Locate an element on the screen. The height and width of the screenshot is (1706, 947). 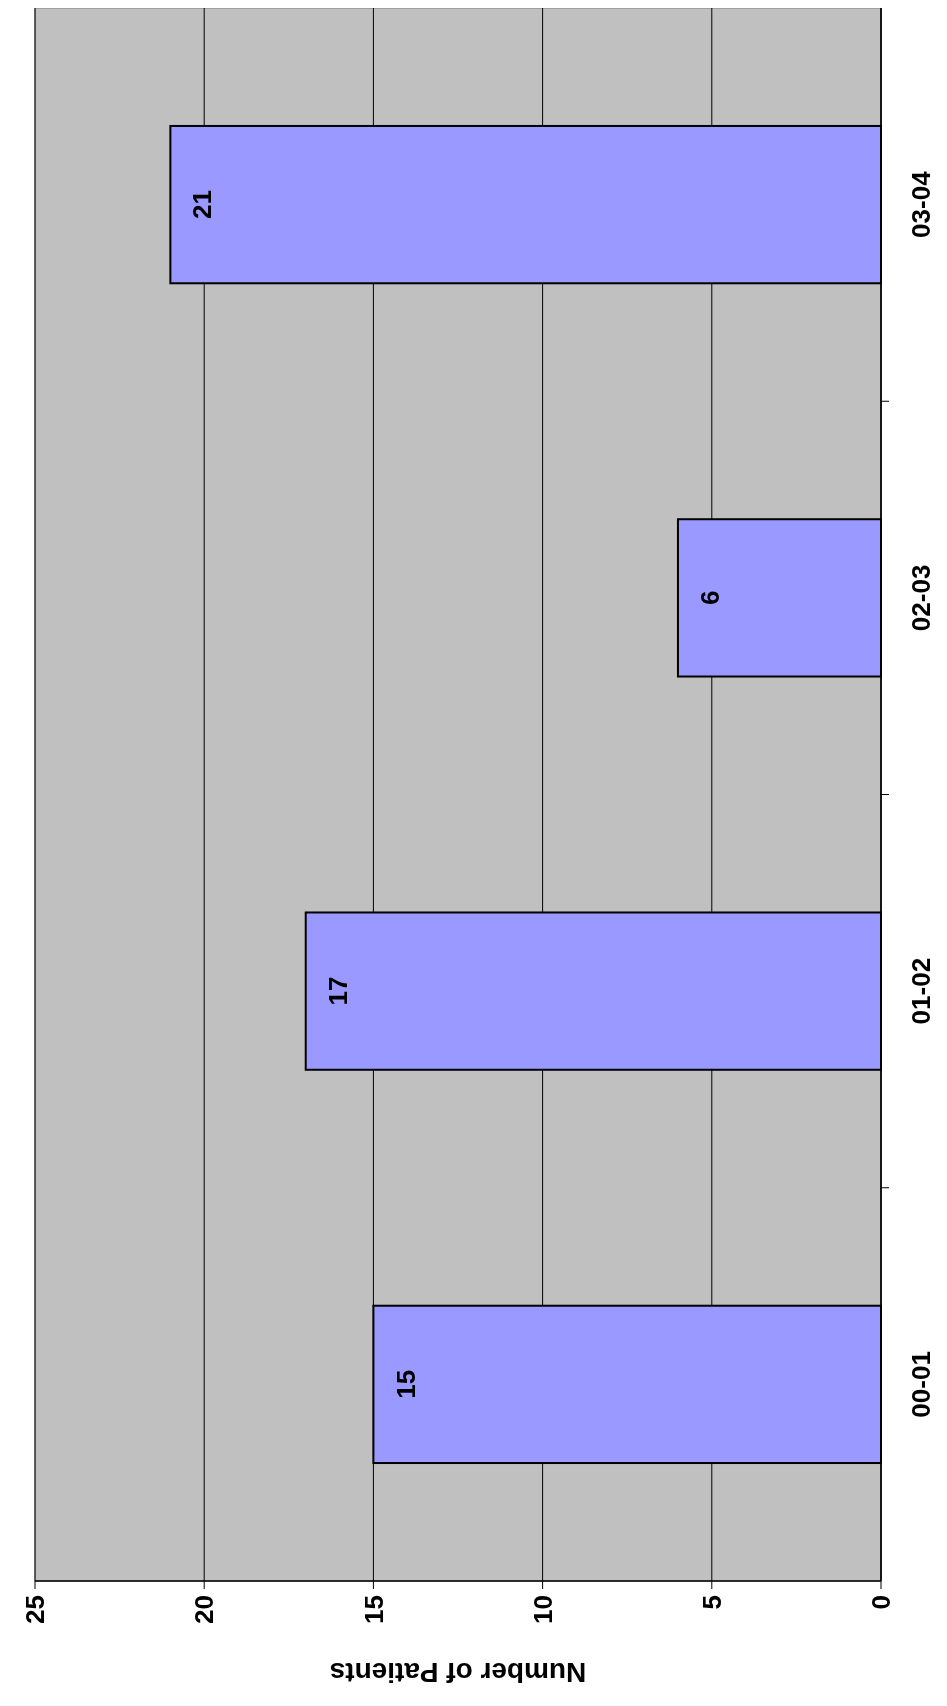
data-label: 15 is located at coordinates (405, 1384).